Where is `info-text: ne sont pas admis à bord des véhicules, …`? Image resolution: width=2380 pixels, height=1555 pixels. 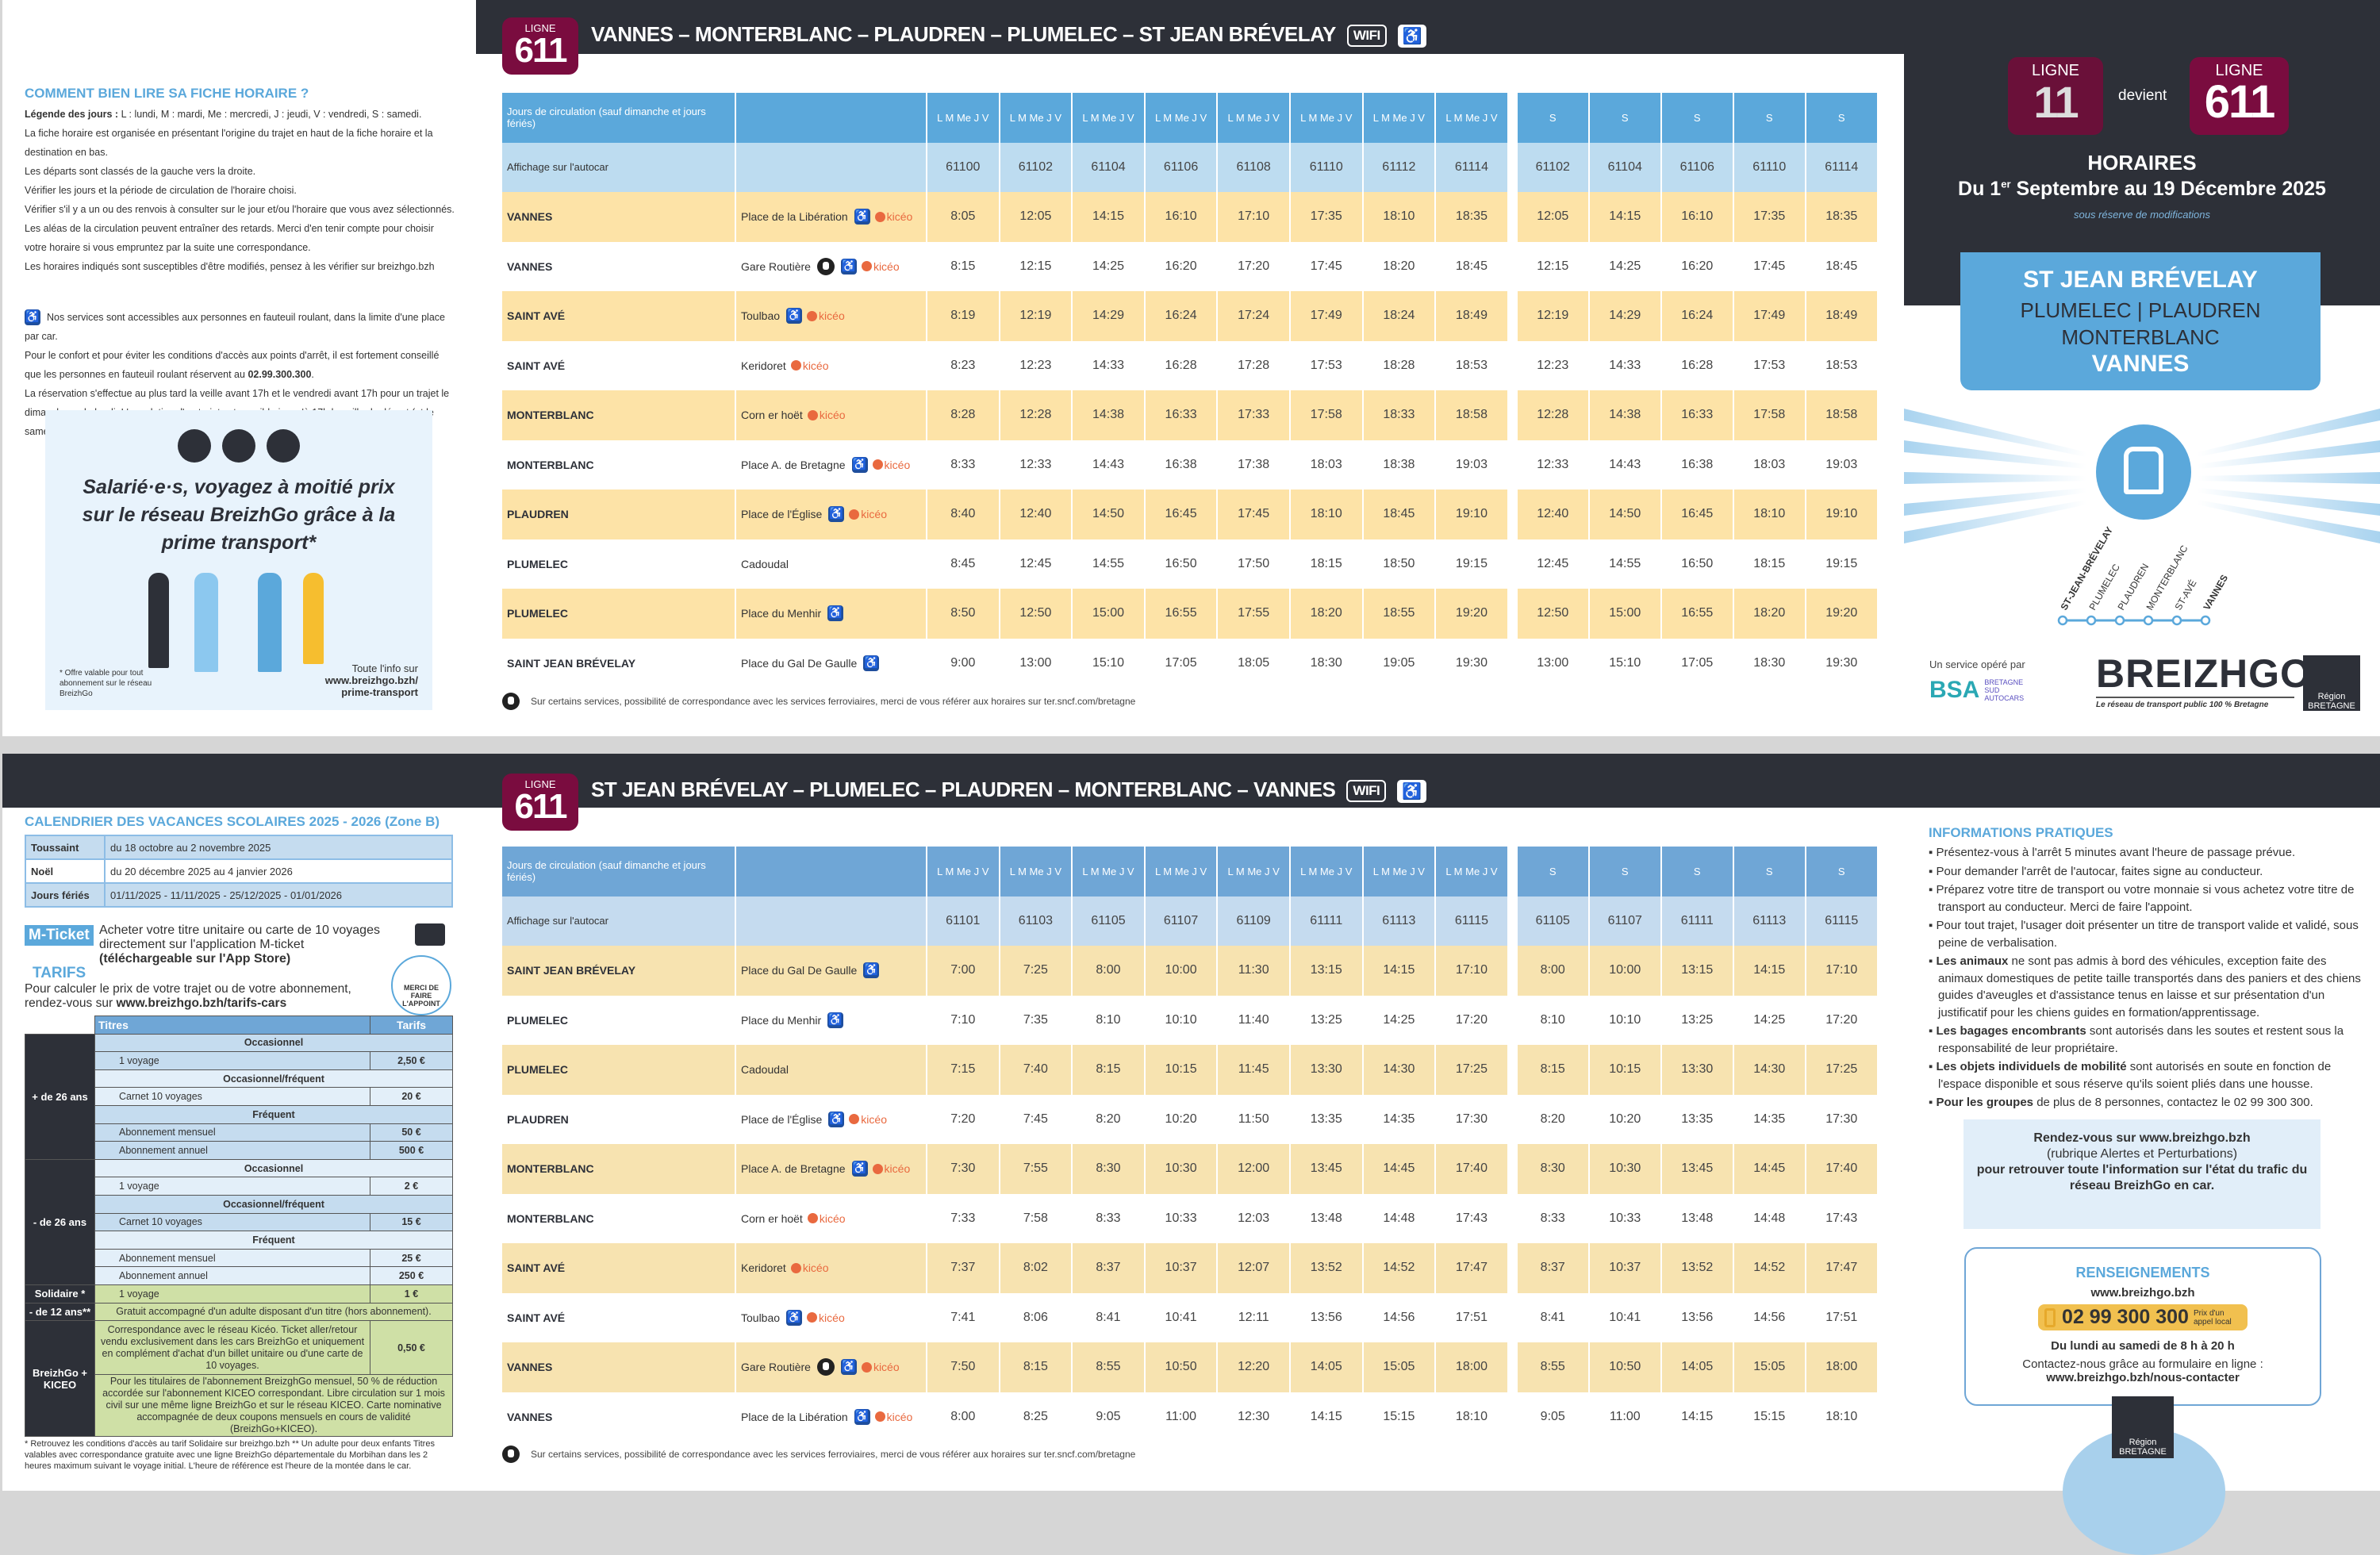 info-text: ne sont pas admis à bord des véhicules, … is located at coordinates (2149, 986).